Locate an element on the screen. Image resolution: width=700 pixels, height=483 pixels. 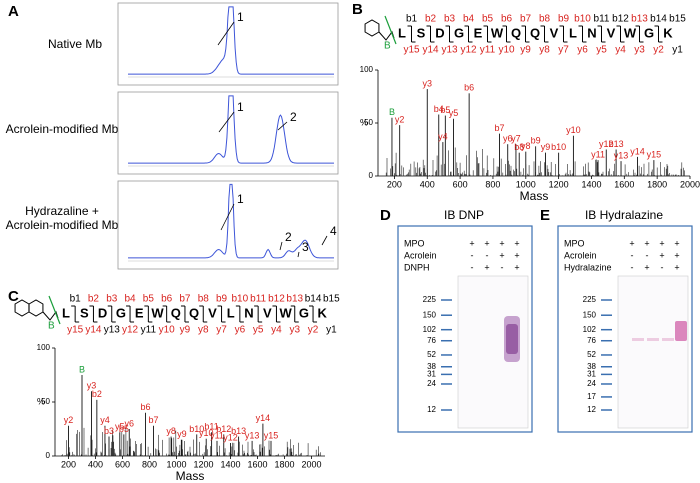
fragment-label: b9 is located at coordinates (536, 141).